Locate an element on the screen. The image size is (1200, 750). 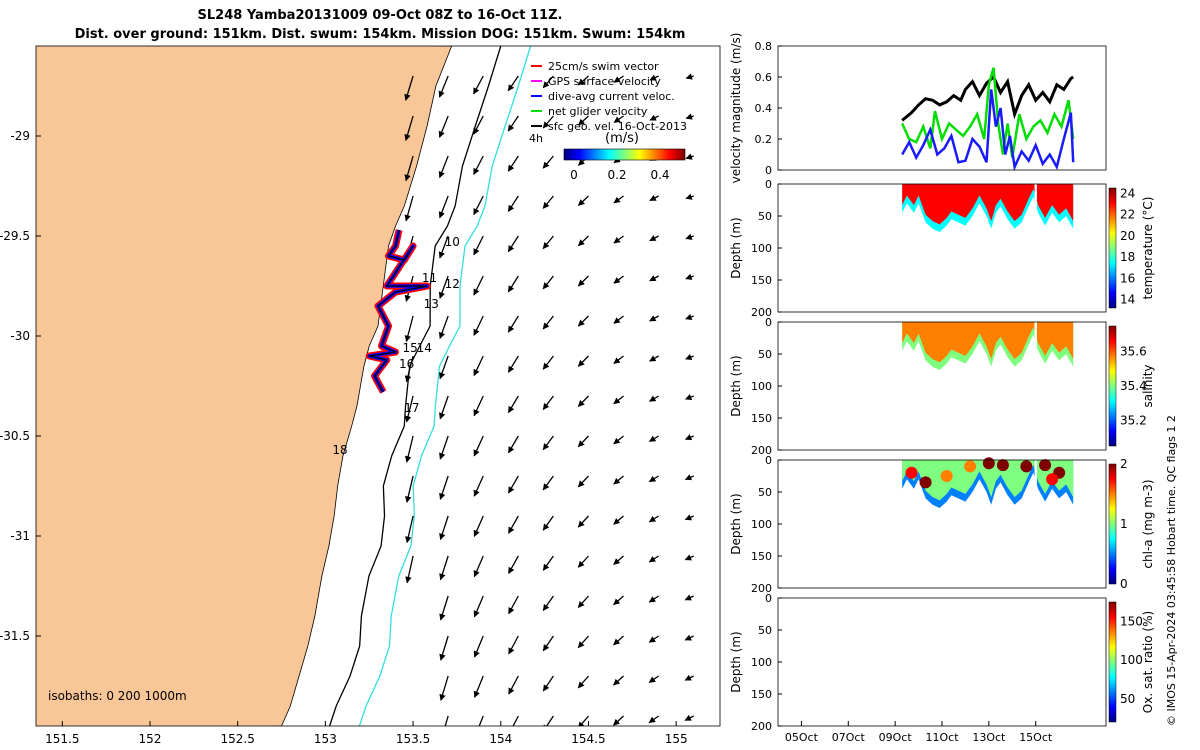
lat-tick-label: -31 is located at coordinates (20, 536).